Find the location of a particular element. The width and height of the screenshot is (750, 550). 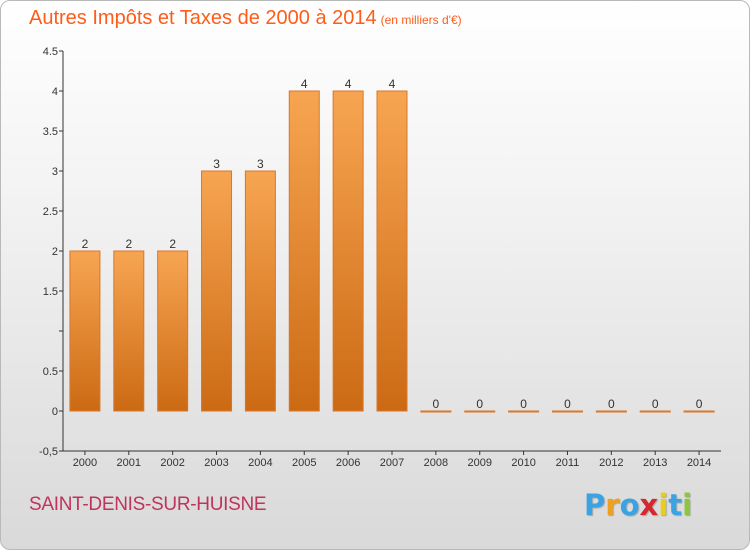

y-tick-label: 3.5 is located at coordinates (50, 132).